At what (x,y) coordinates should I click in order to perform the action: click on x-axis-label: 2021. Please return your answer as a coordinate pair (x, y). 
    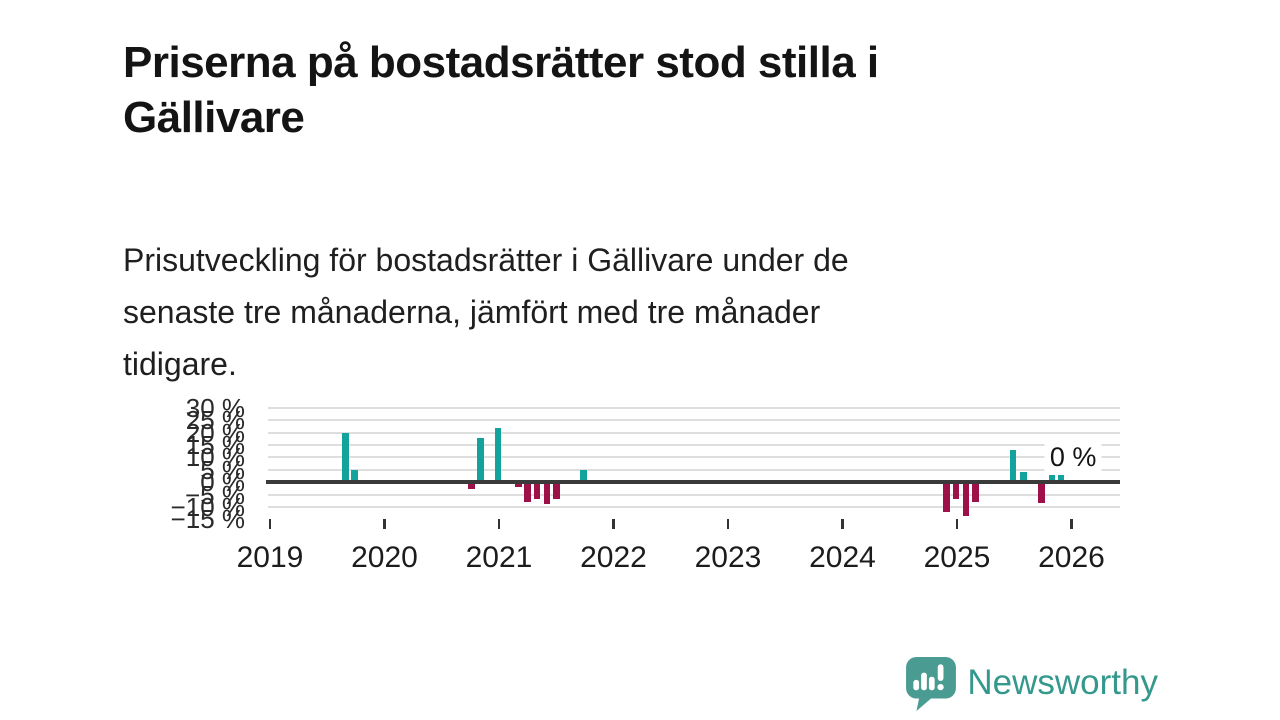
    Looking at the image, I should click on (499, 557).